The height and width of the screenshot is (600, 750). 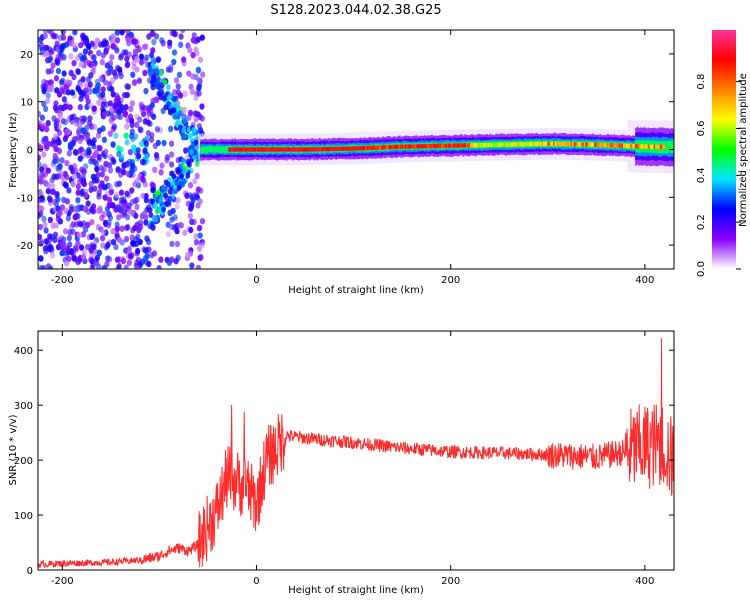 I want to click on x-tick-label: -200, so click(x=62, y=581).